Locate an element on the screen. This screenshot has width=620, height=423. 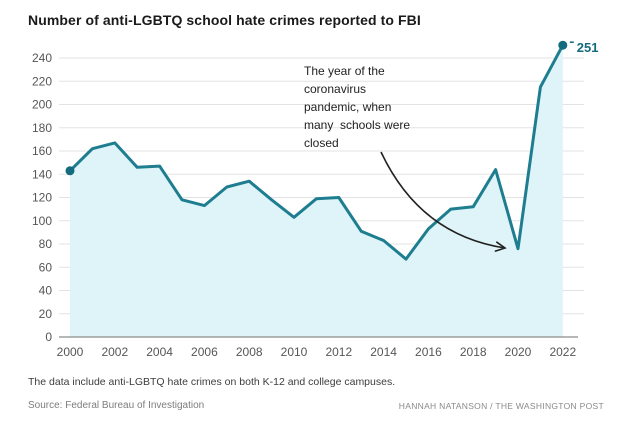
end-point-dot is located at coordinates (563, 45).